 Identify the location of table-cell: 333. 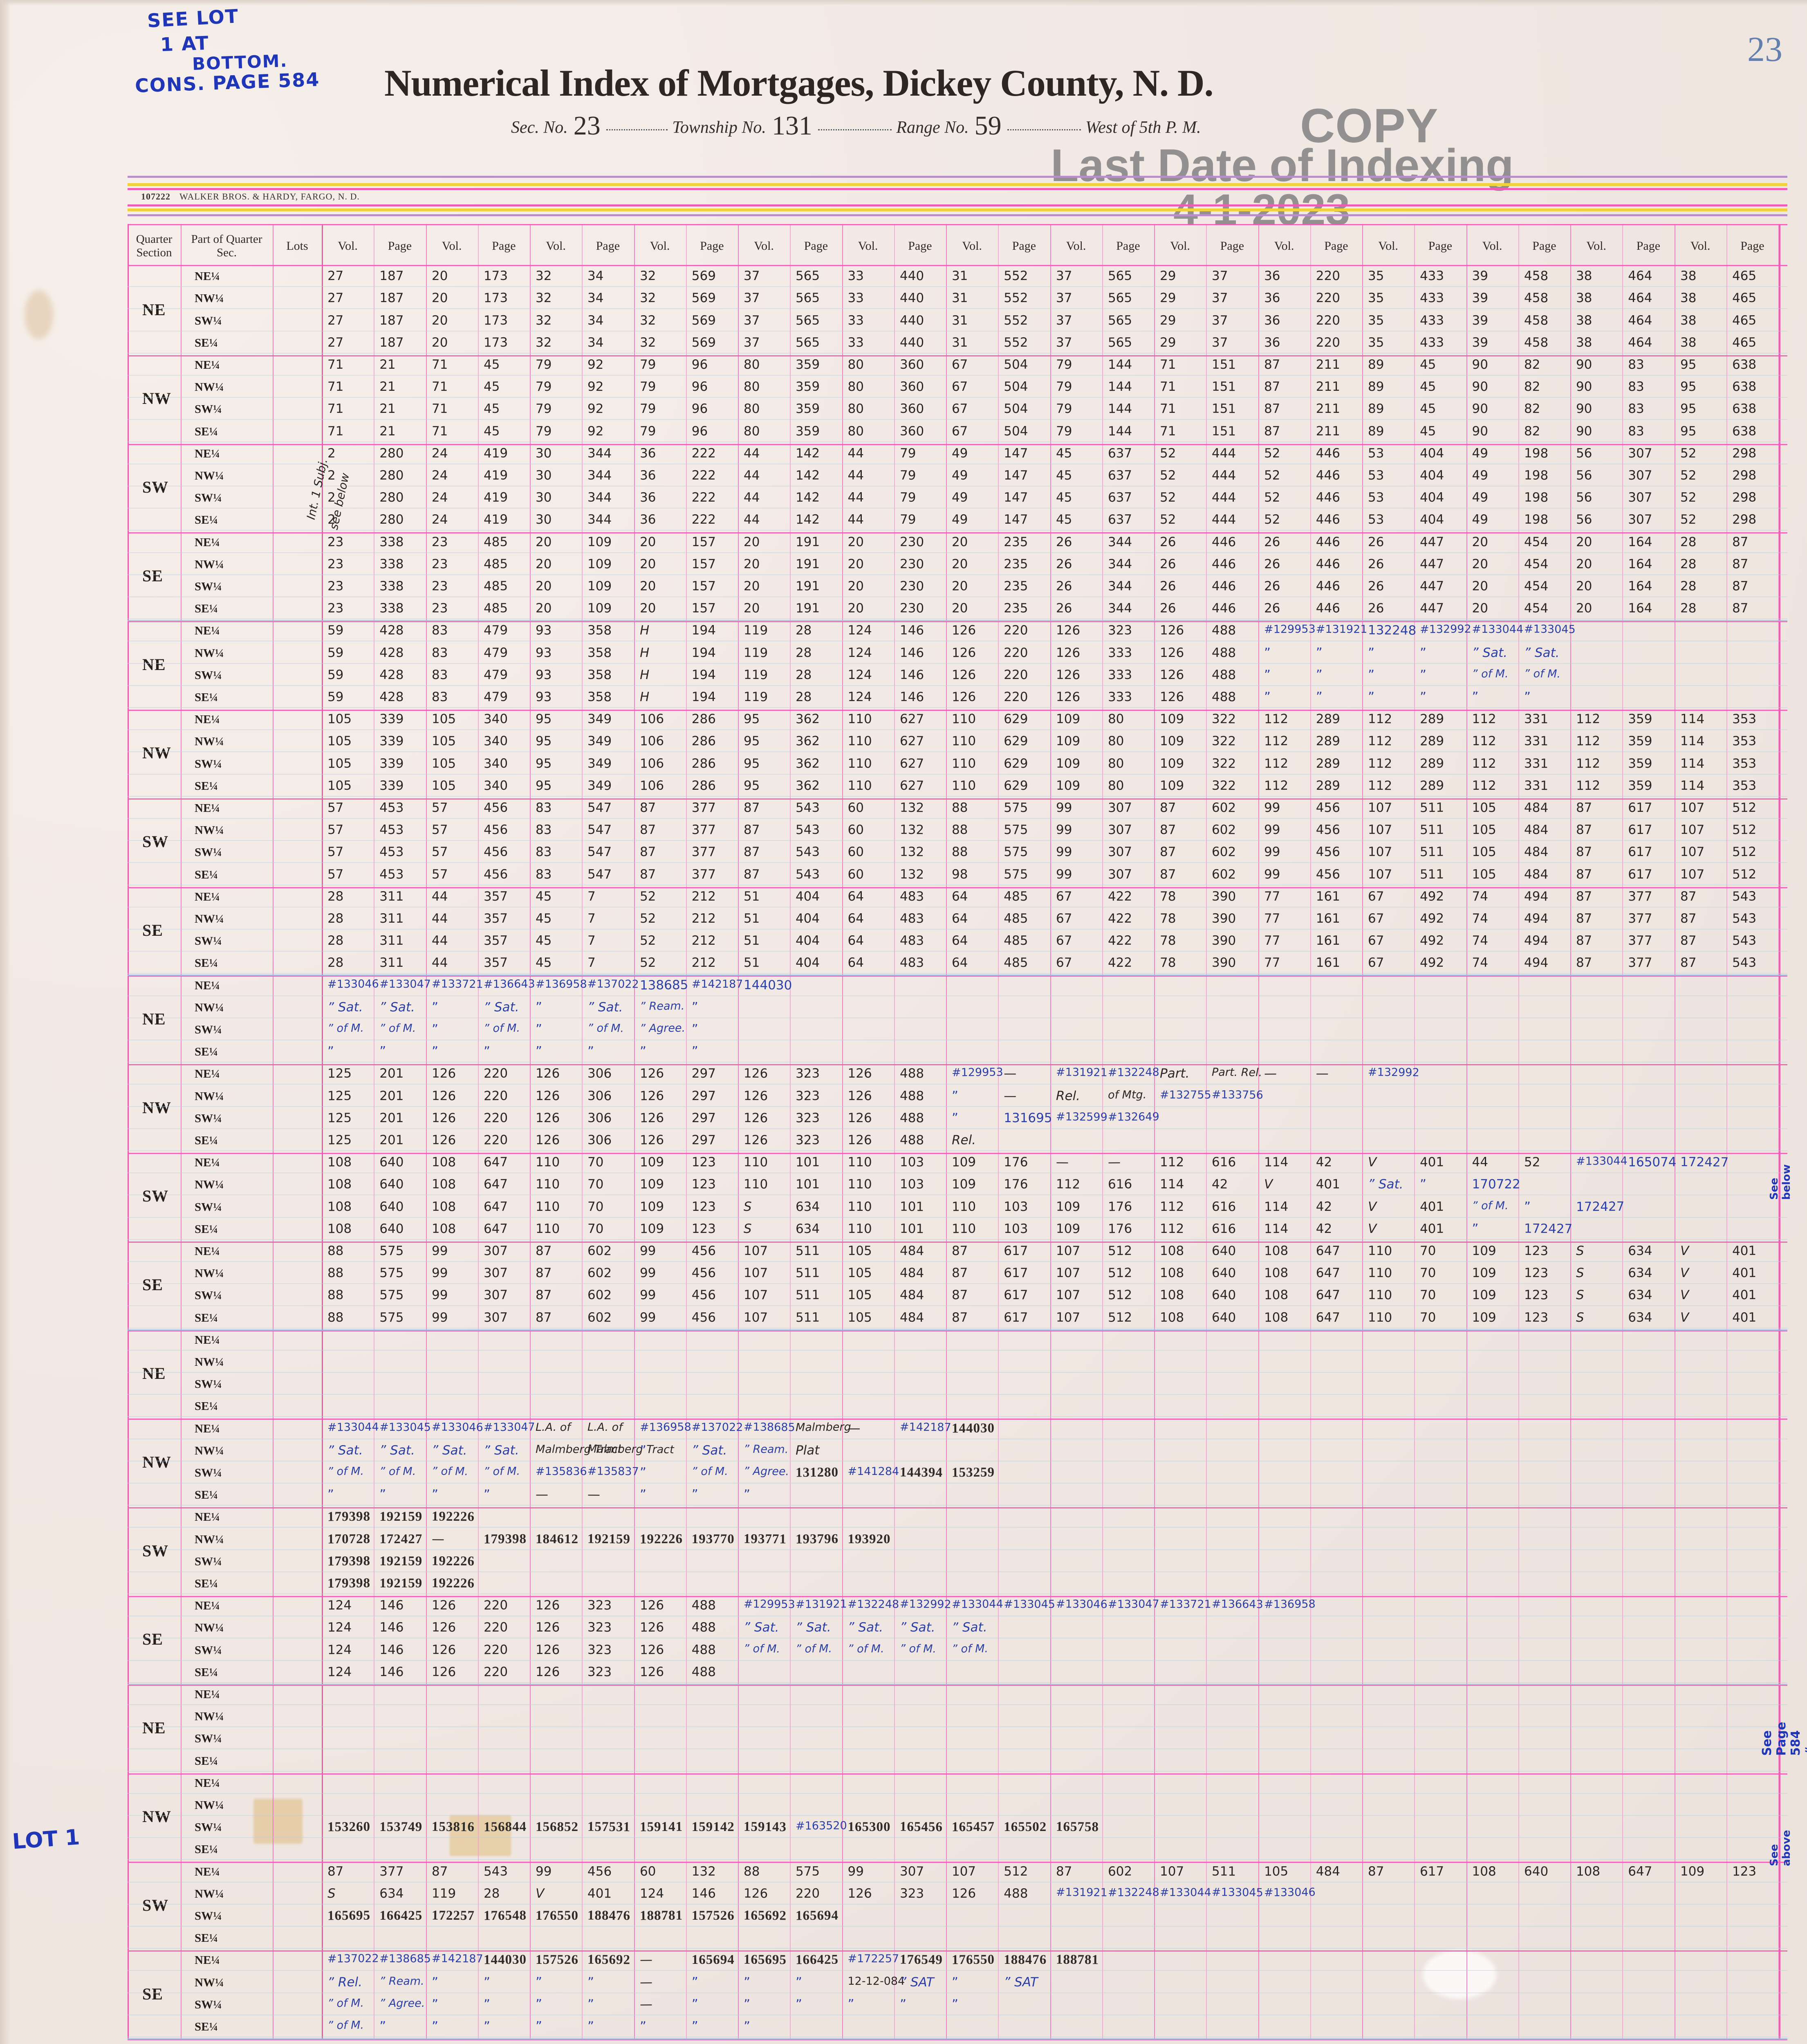
(1120, 697).